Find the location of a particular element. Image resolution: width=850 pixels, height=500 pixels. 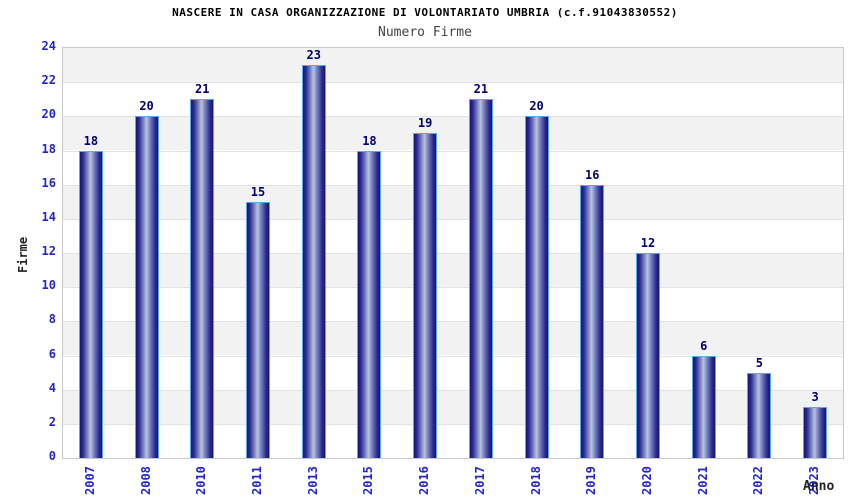

bar-2023 is located at coordinates (815, 432).